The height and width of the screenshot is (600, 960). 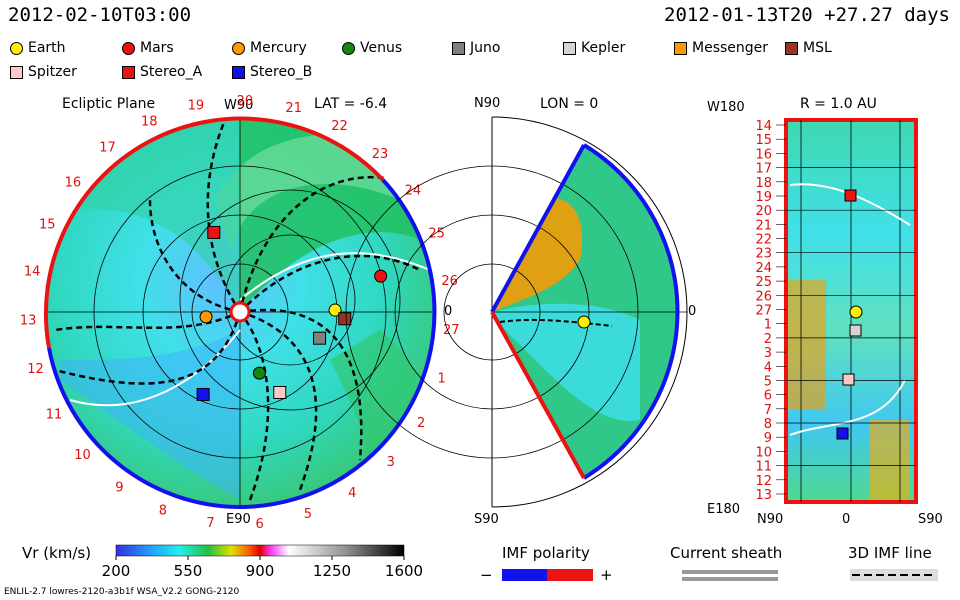 I want to click on sun-marker, so click(x=240, y=312).